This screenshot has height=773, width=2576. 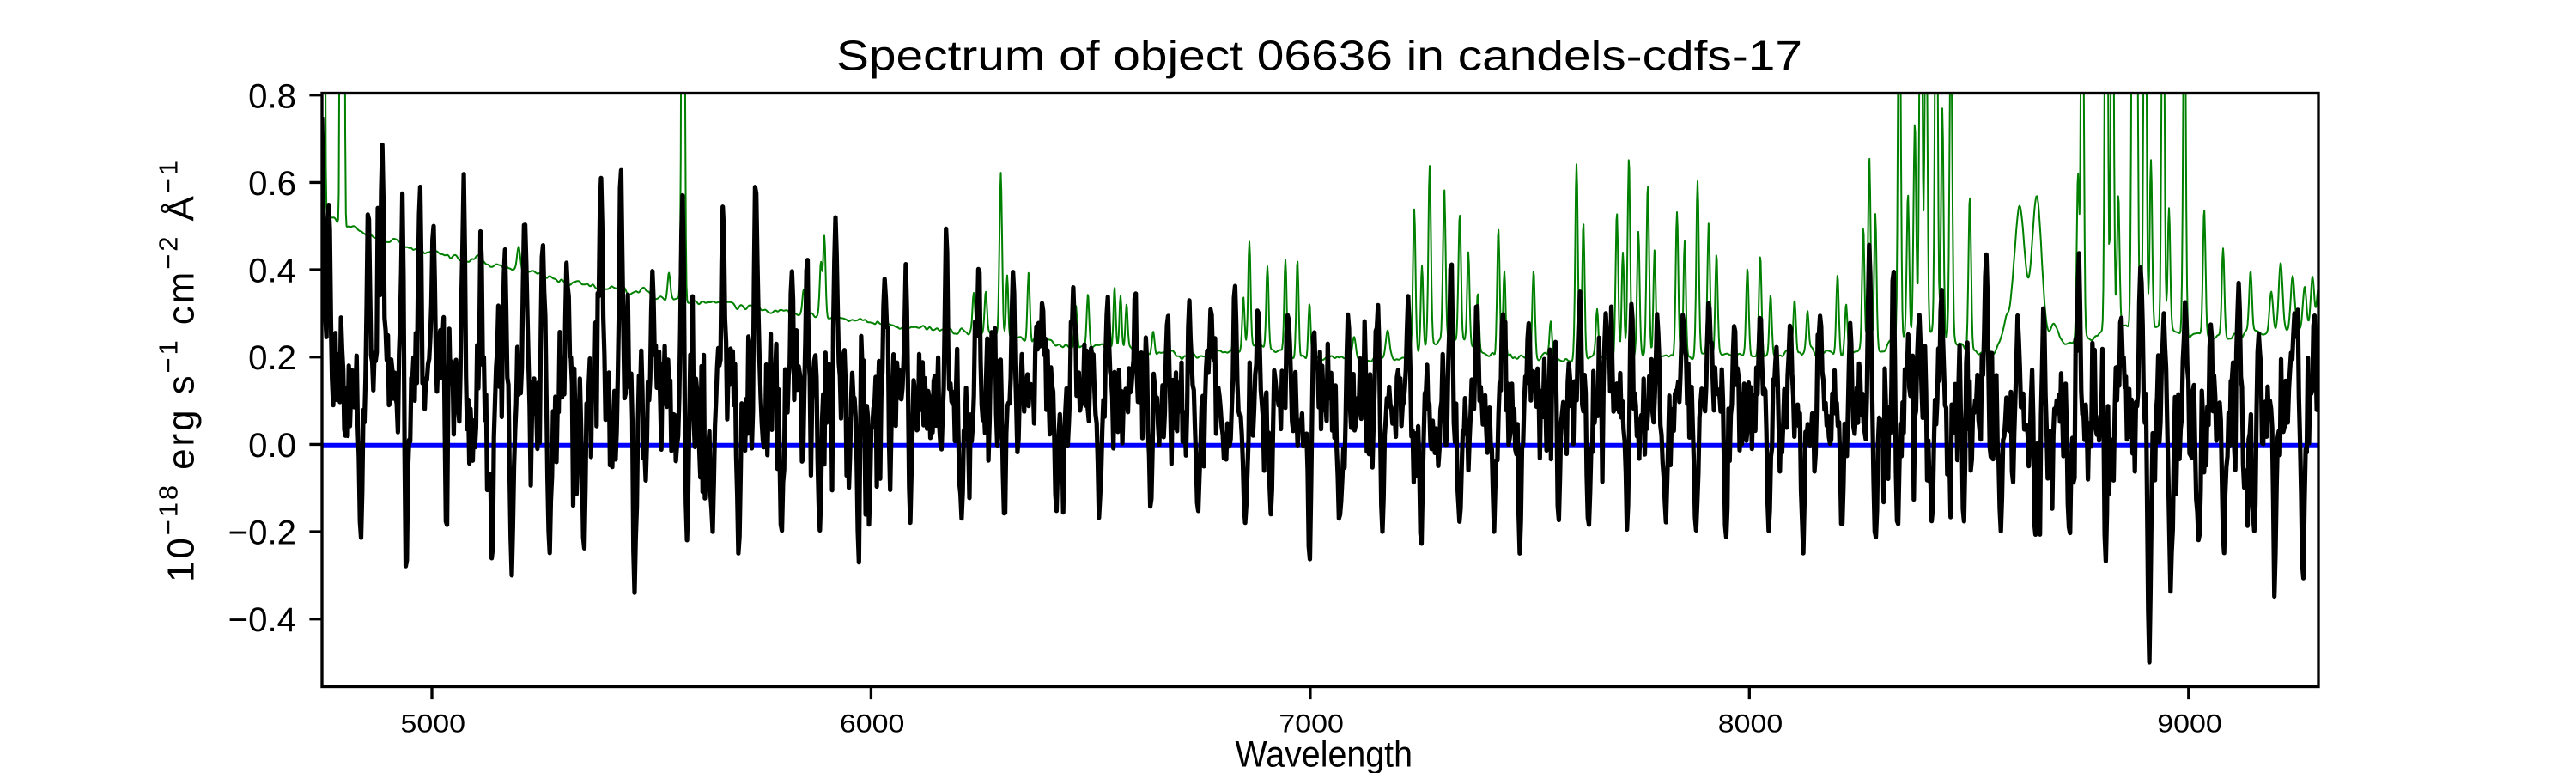 What do you see at coordinates (272, 357) in the screenshot?
I see `svg-text: 0.2` at bounding box center [272, 357].